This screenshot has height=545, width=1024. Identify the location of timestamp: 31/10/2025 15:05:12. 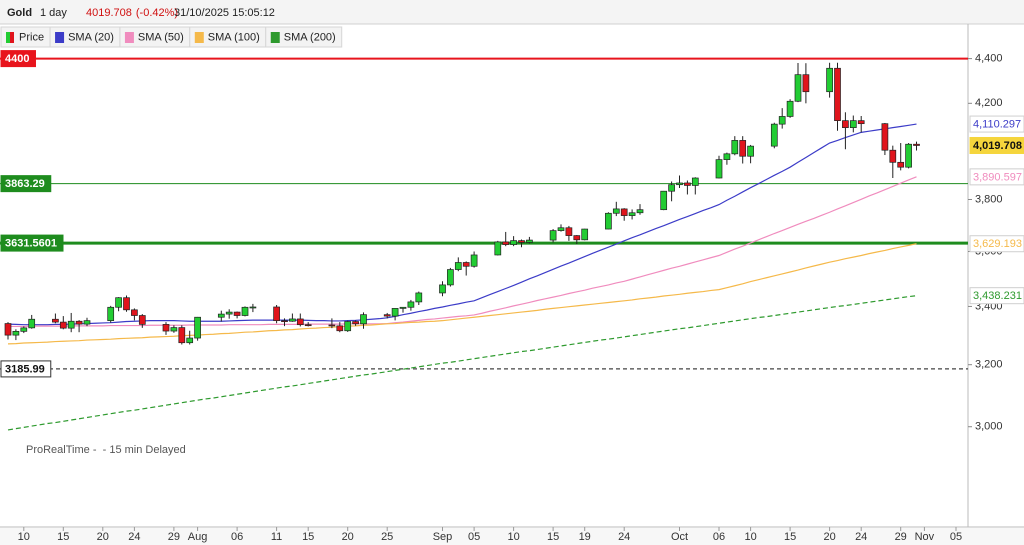
(224, 13).